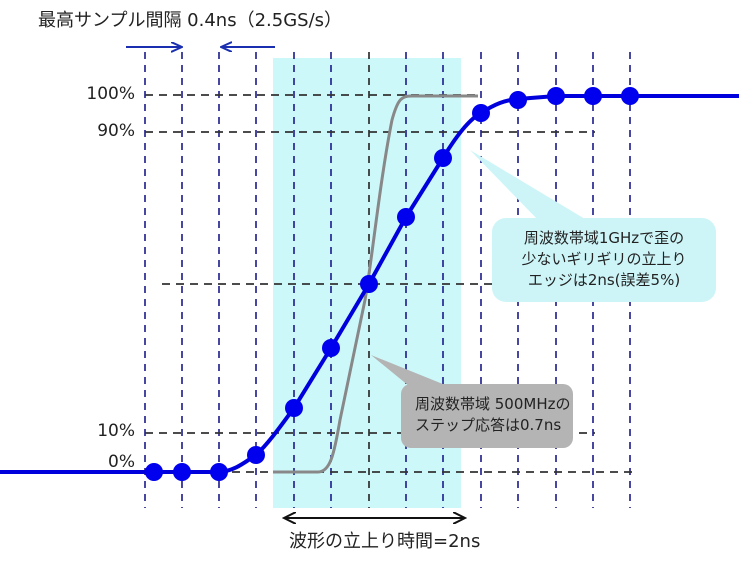 The width and height of the screenshot is (739, 566). Describe the element at coordinates (530, 186) in the screenshot. I see `callout-1ghz-pointer` at that location.